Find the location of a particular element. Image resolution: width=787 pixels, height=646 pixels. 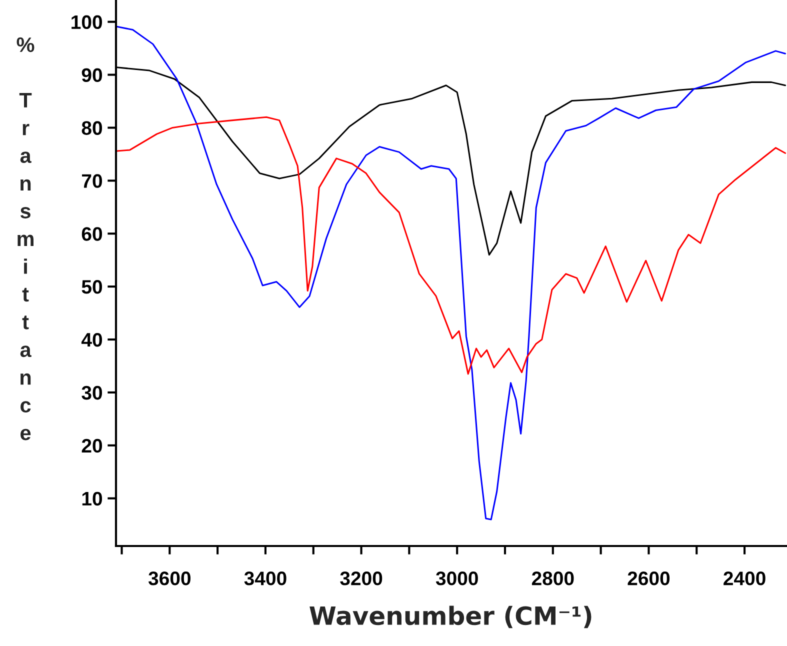

text: % Transmittance is located at coordinates (25, 238).